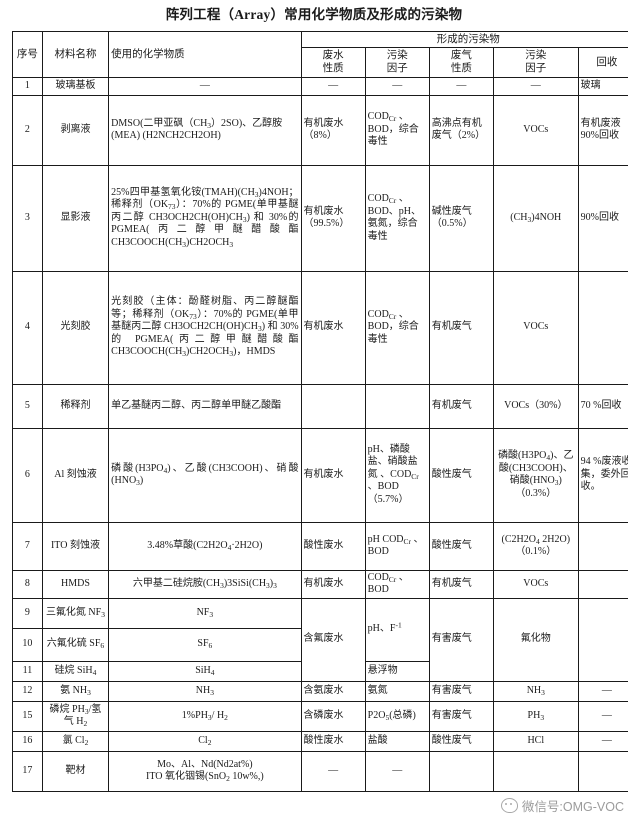 This screenshot has width=628, height=833. What do you see at coordinates (320, 644) in the screenshot?
I see `table-row: 10 六氟化硫 SF6 SF6` at bounding box center [320, 644].